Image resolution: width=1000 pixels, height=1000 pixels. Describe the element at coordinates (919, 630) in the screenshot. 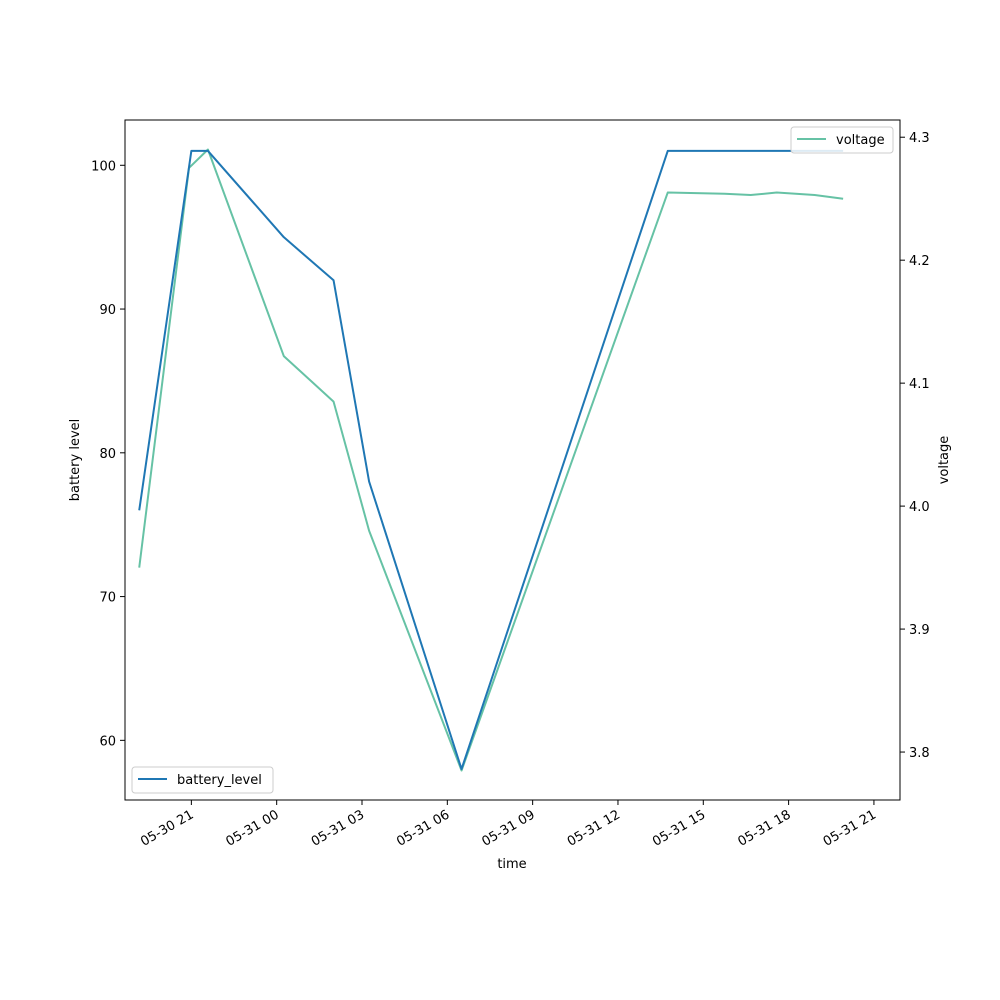

I see `right-y-tick-label: 3.9` at that location.